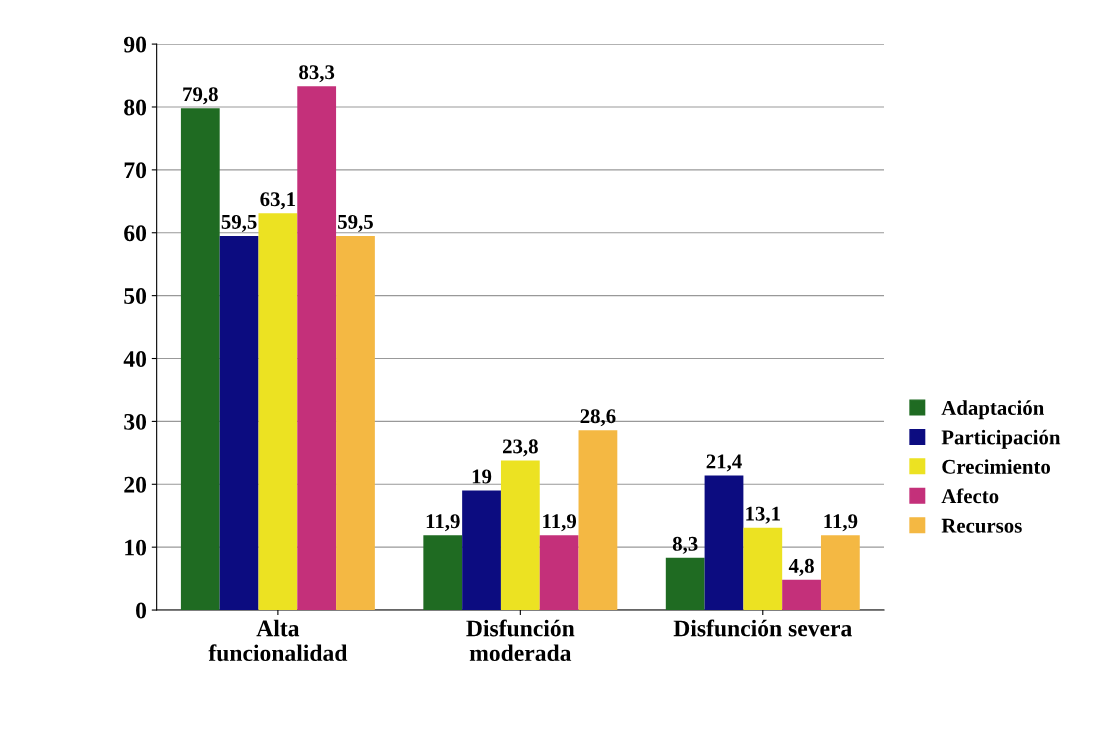  Describe the element at coordinates (996, 466) in the screenshot. I see `legend-label: Crecimiento` at that location.